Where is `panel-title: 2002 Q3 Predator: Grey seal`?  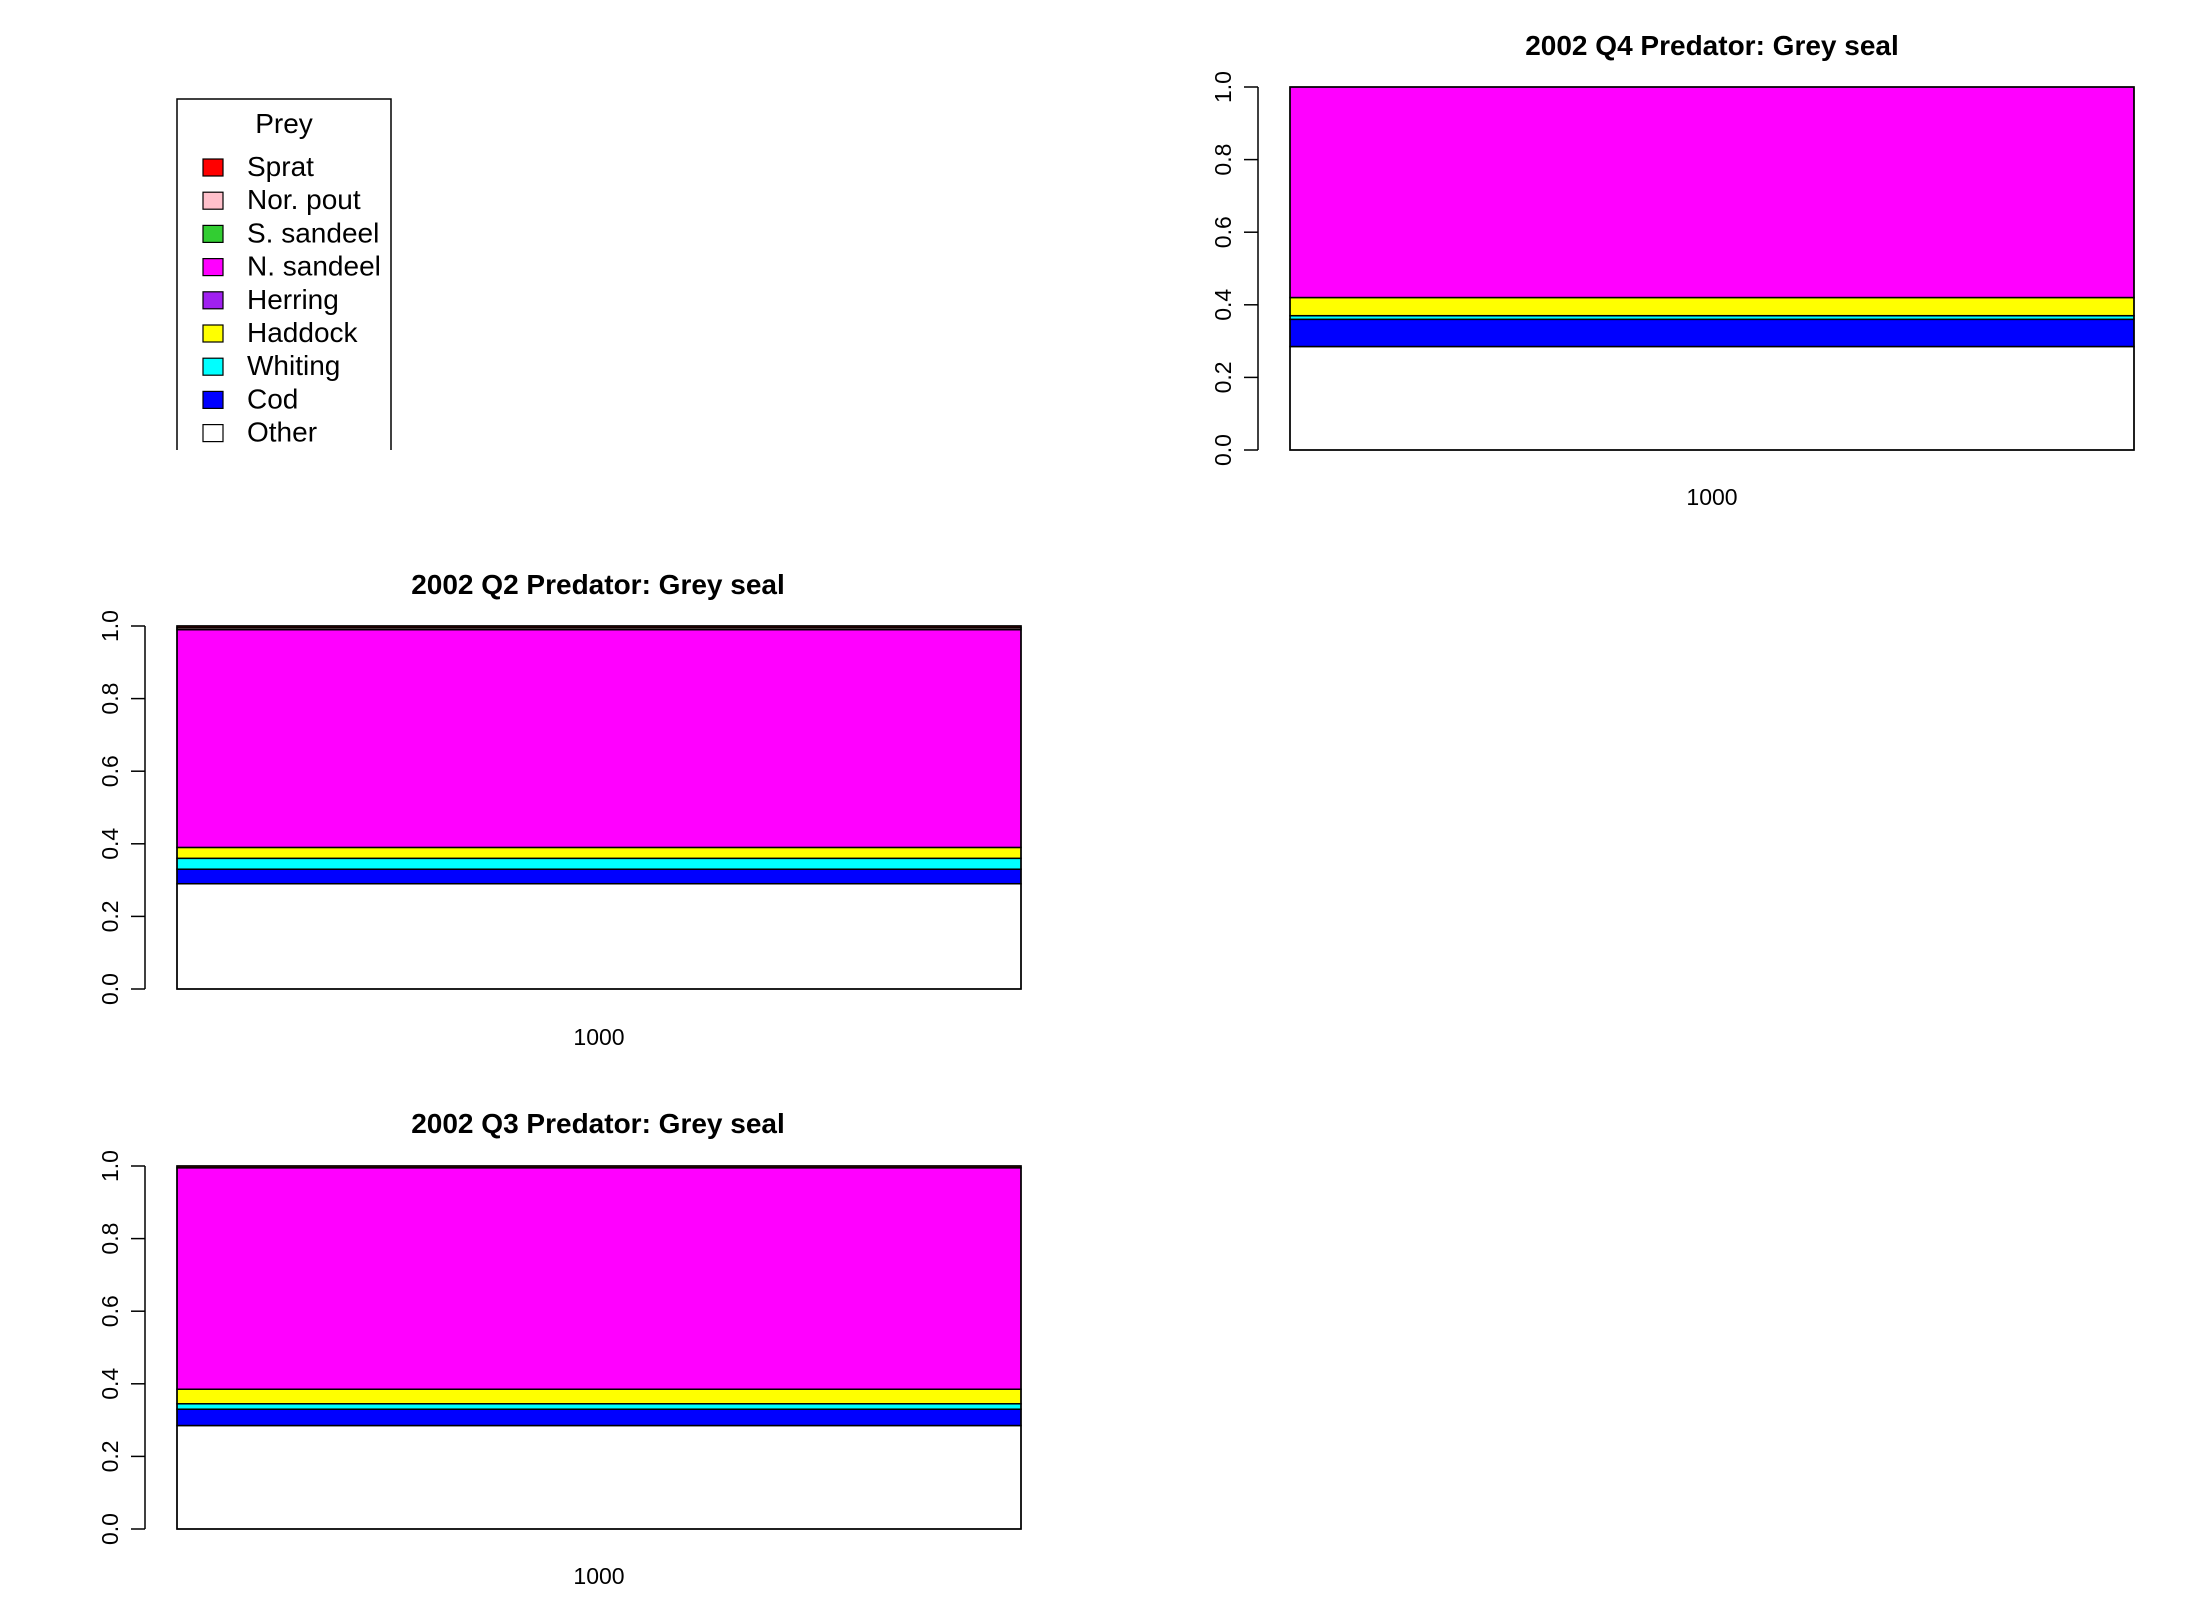
panel-title: 2002 Q3 Predator: Grey seal is located at coordinates (598, 1123).